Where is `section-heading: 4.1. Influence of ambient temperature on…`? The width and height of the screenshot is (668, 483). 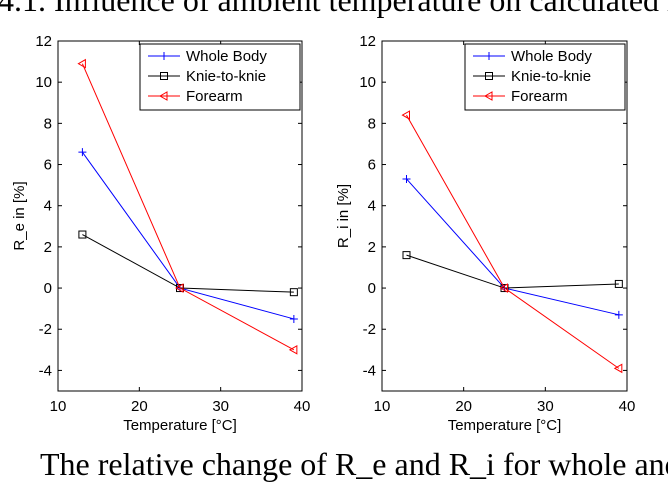 section-heading: 4.1. Influence of ambient temperature on… is located at coordinates (334, 9).